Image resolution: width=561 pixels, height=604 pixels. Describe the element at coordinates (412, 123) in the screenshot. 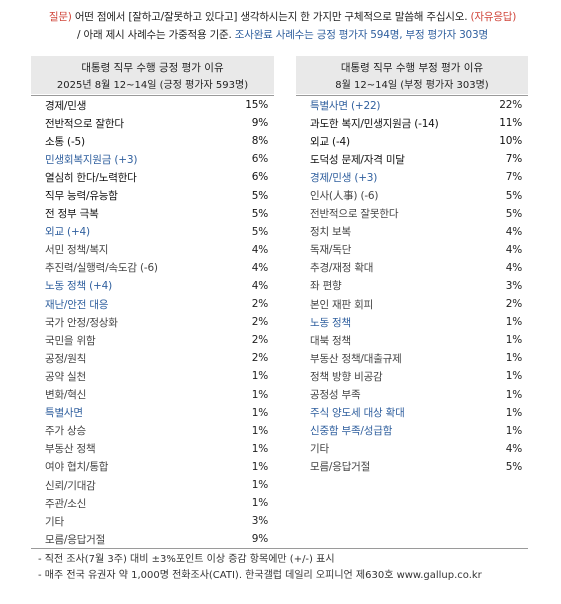

I see `reason-row: 과도한 복지/민생지원금 (-14) 11%` at that location.